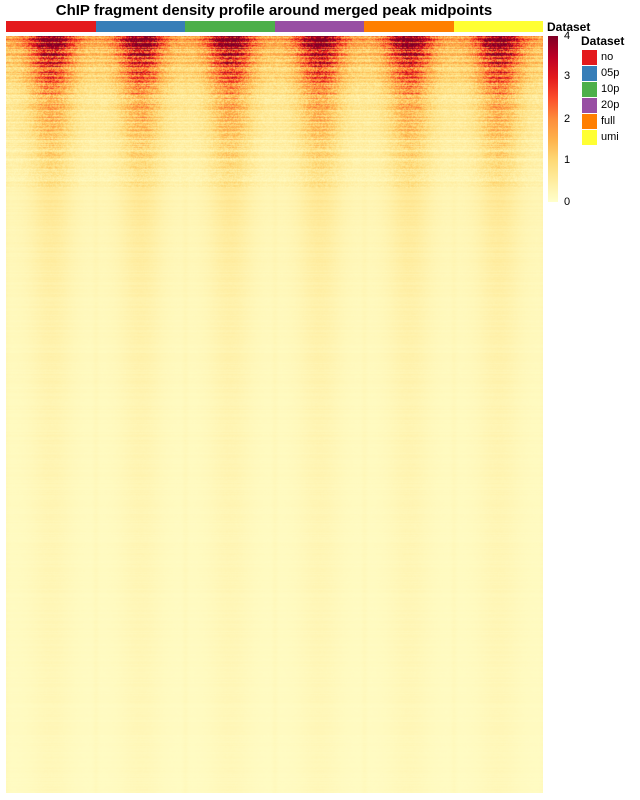 The height and width of the screenshot is (800, 640). What do you see at coordinates (498, 26) in the screenshot?
I see `dataset-annotation-umi` at bounding box center [498, 26].